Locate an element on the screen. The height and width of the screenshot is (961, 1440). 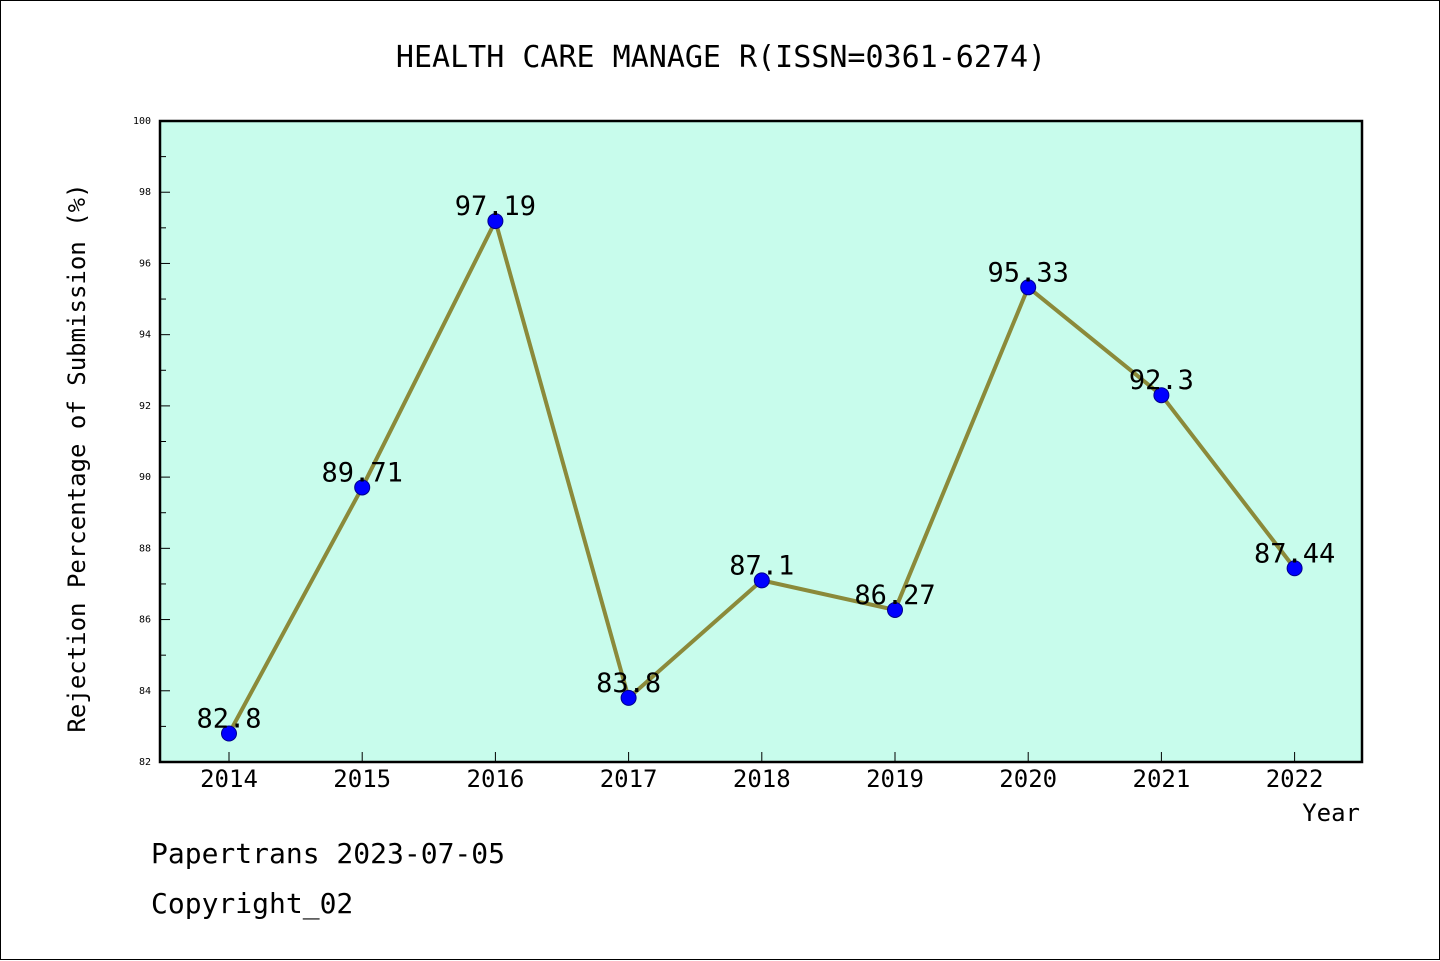
y-tick-label: 86 is located at coordinates (145, 620).